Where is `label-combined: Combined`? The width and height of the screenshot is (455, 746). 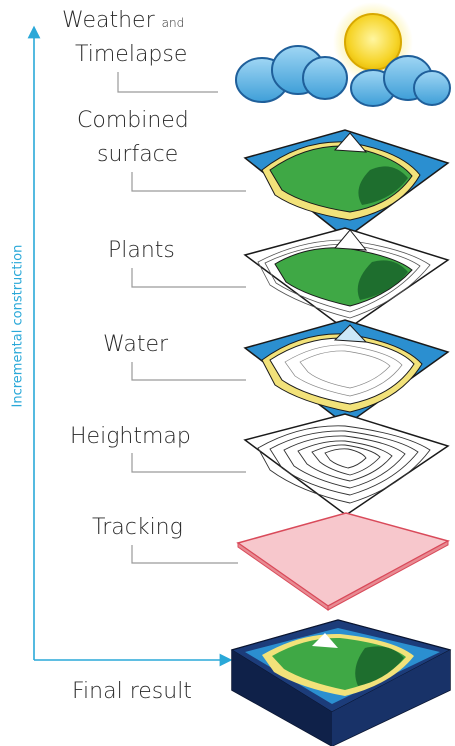 label-combined: Combined is located at coordinates (133, 120).